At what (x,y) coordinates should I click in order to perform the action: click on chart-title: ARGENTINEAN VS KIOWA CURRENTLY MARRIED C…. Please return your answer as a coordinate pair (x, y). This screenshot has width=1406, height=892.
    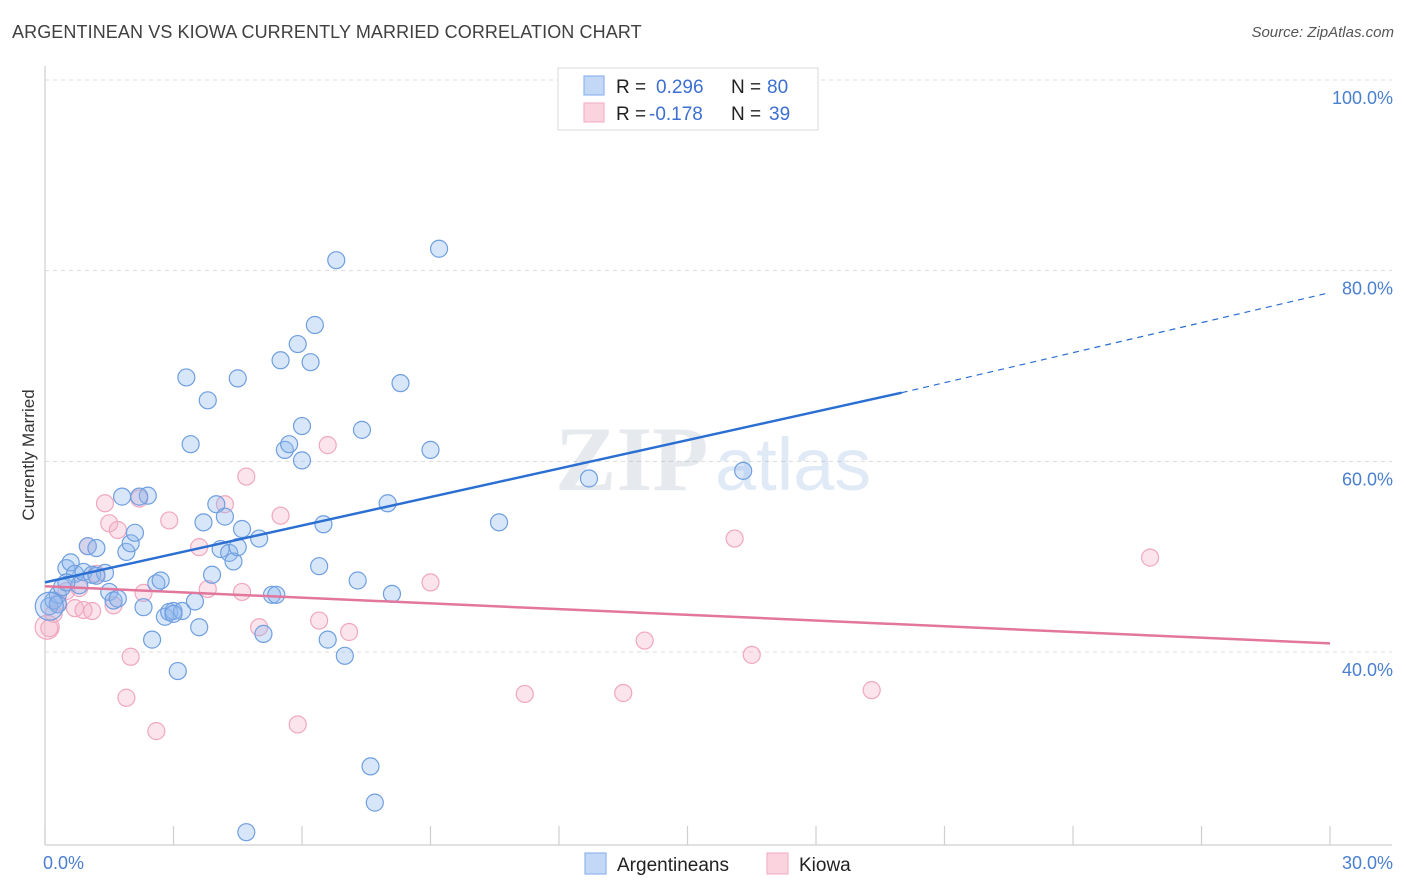
    Looking at the image, I should click on (327, 32).